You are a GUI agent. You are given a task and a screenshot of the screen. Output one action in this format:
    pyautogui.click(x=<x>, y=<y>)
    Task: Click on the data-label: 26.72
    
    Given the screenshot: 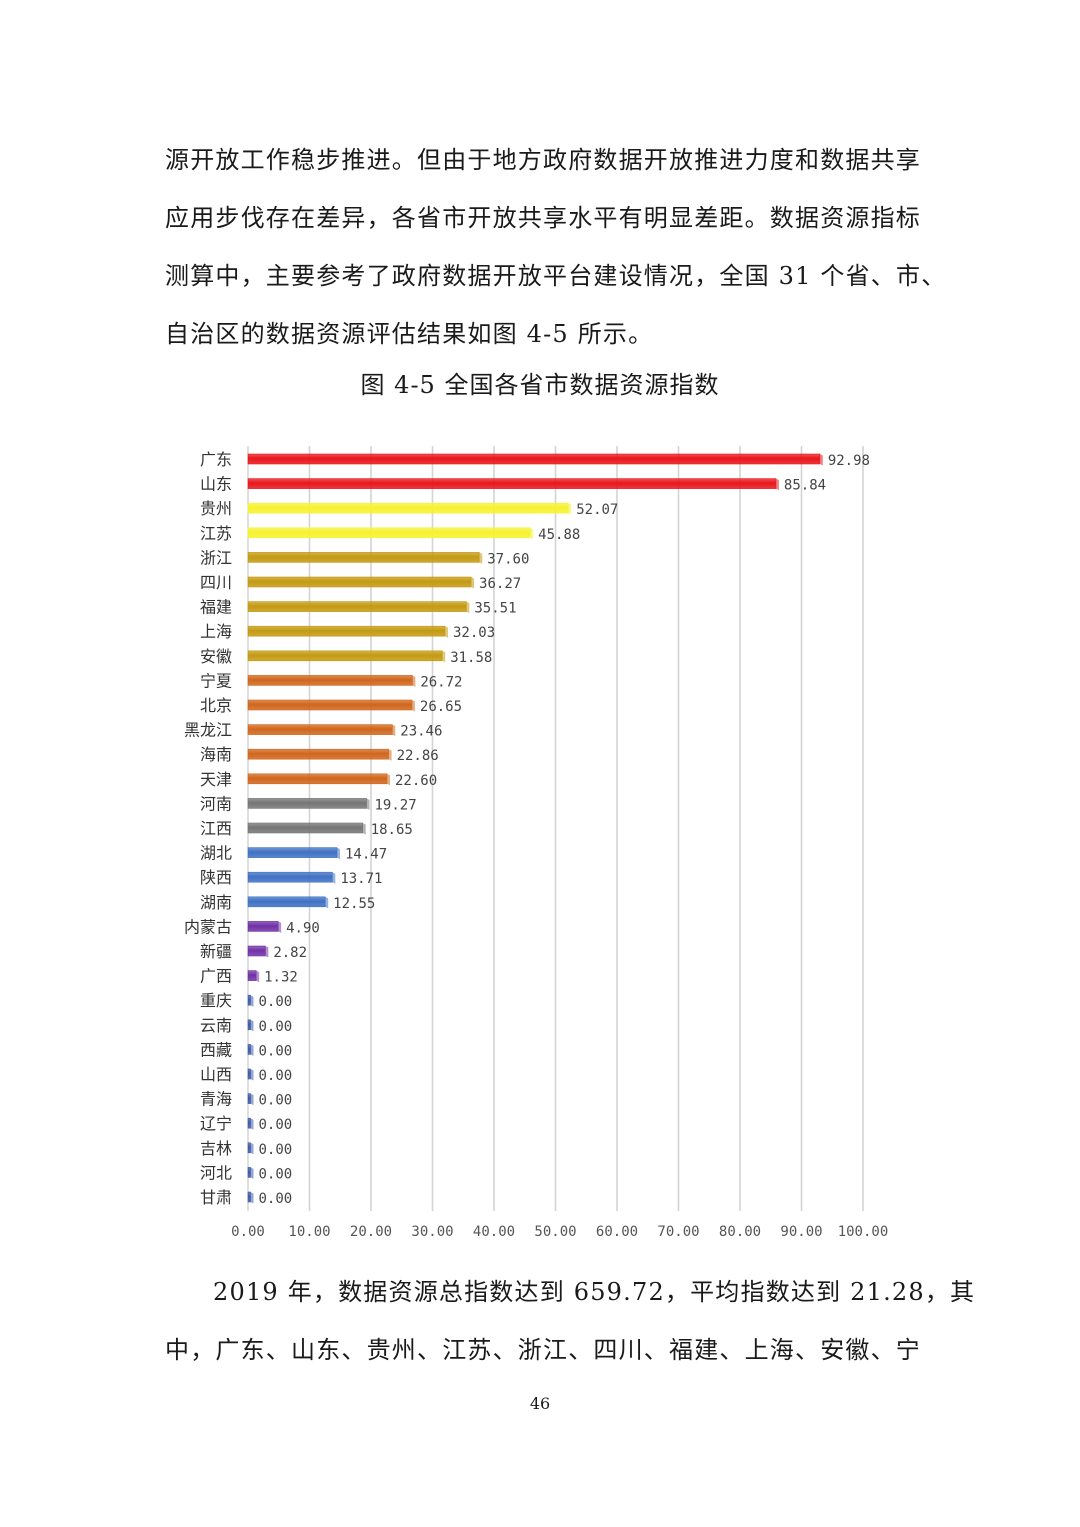 What is the action you would take?
    pyautogui.click(x=441, y=682)
    